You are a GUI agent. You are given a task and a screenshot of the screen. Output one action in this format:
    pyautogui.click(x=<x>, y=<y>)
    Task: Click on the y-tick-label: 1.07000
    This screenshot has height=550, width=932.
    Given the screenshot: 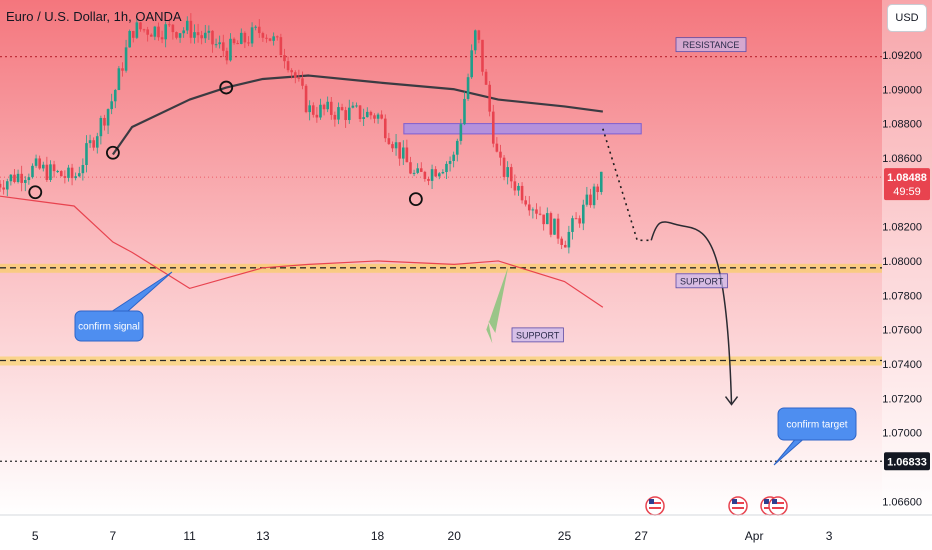 What is the action you would take?
    pyautogui.click(x=902, y=434)
    